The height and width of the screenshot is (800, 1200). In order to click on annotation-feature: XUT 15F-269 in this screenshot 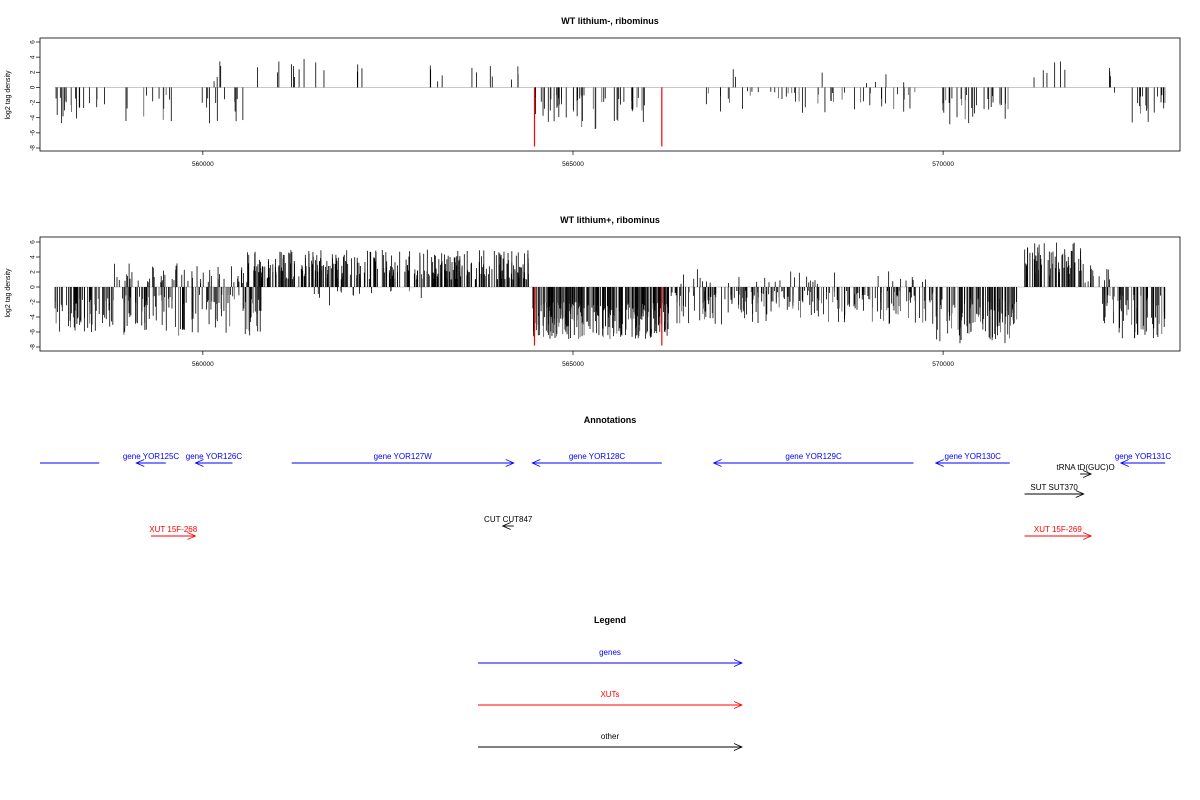, I will do `click(1058, 532)`.